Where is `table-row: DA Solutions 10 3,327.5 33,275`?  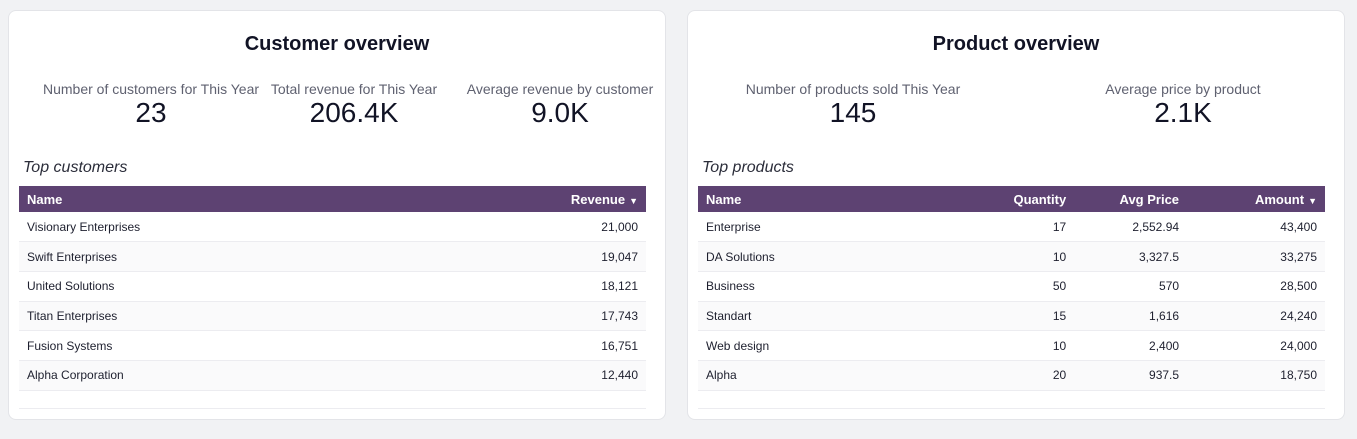 table-row: DA Solutions 10 3,327.5 33,275 is located at coordinates (1011, 256).